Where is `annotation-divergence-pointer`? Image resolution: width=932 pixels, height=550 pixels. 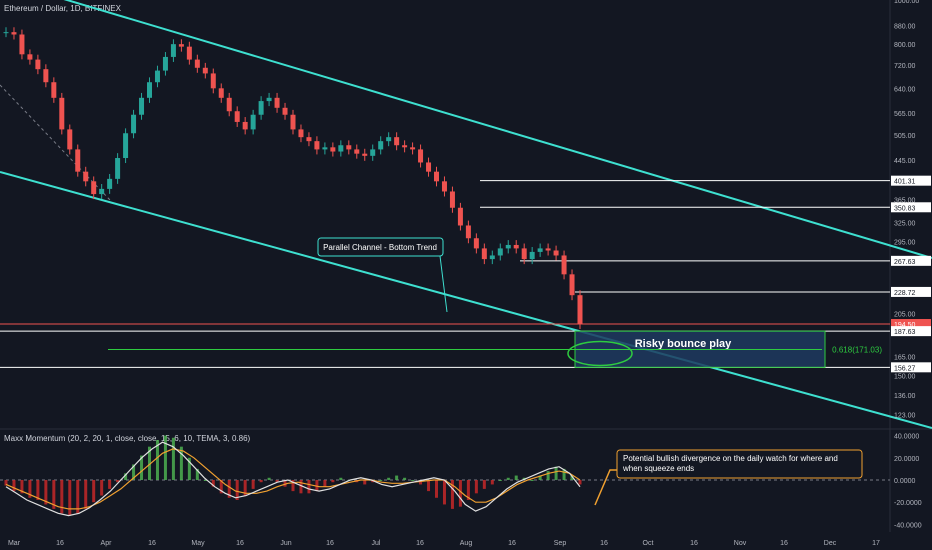
annotation-divergence-pointer is located at coordinates (605, 487).